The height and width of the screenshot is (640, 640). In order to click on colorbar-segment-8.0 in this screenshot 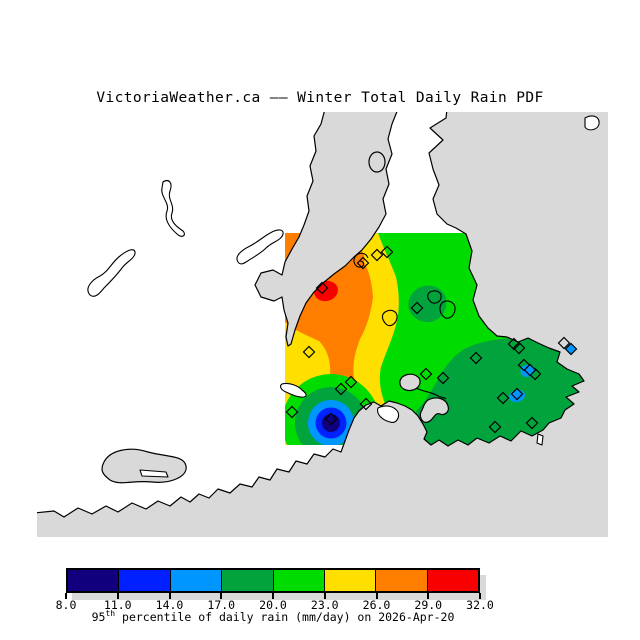, I will do `click(94, 580)`.